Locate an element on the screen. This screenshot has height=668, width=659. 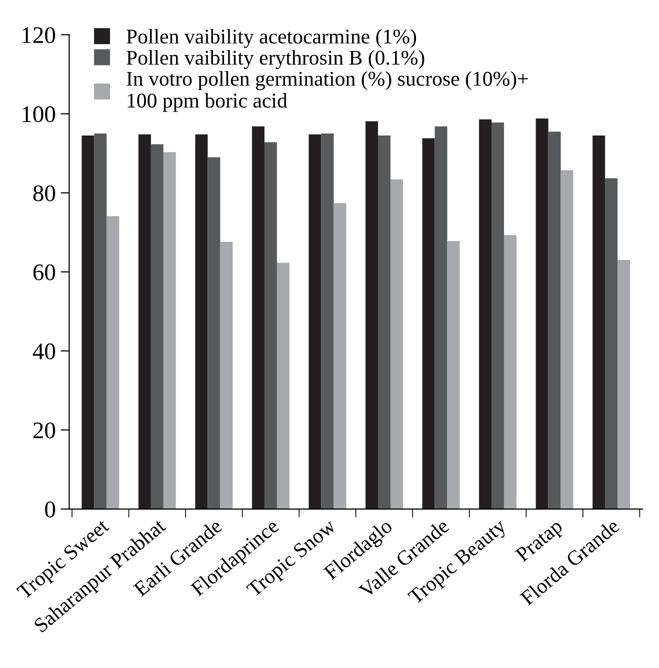
y-tick-label: 40 is located at coordinates (44, 351).